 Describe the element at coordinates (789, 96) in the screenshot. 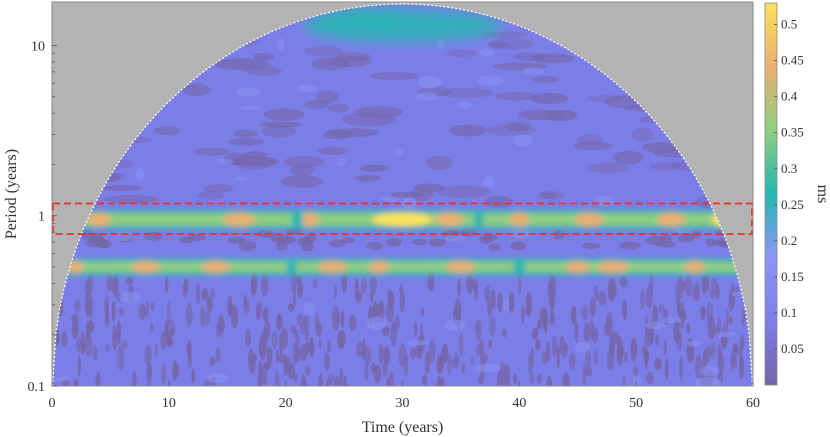

I see `colorbar-tick-label: 0.4` at that location.